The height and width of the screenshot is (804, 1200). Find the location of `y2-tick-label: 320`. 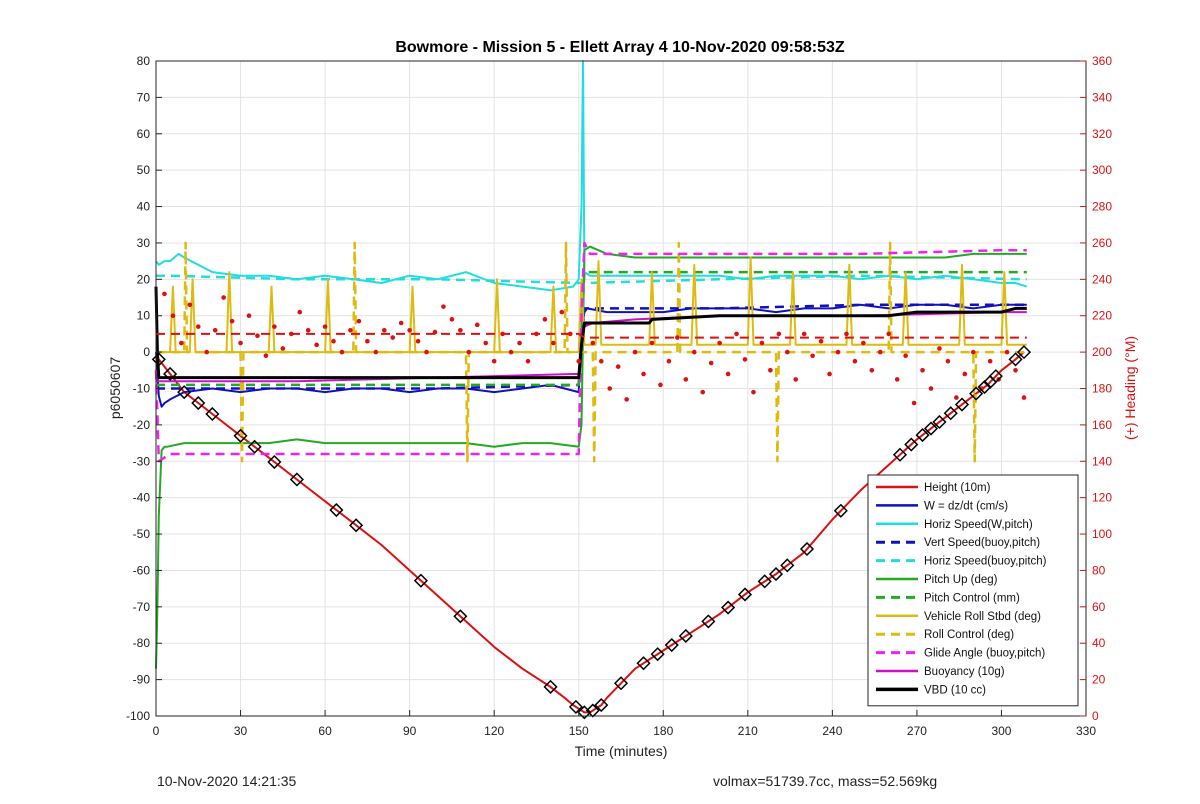

y2-tick-label: 320 is located at coordinates (1102, 134).